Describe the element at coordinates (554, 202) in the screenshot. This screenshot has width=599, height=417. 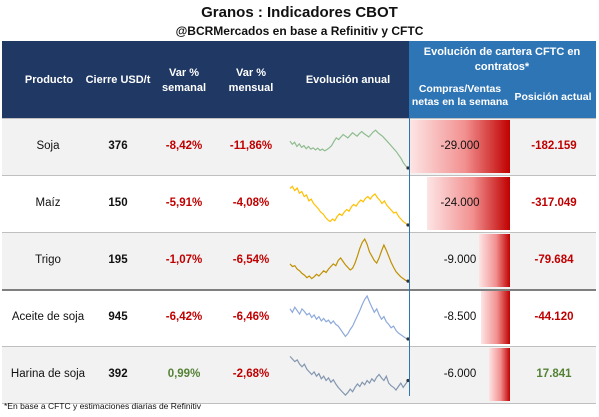
I see `cell-posicion: -317.049` at that location.